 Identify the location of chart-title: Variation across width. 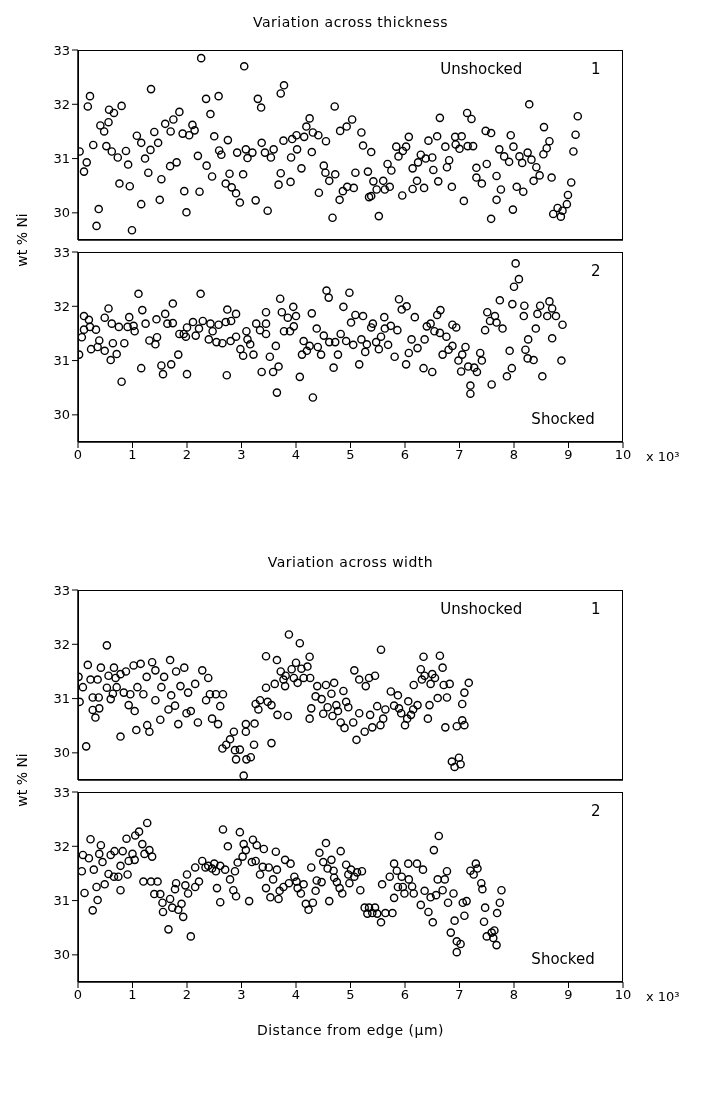
(350, 562).